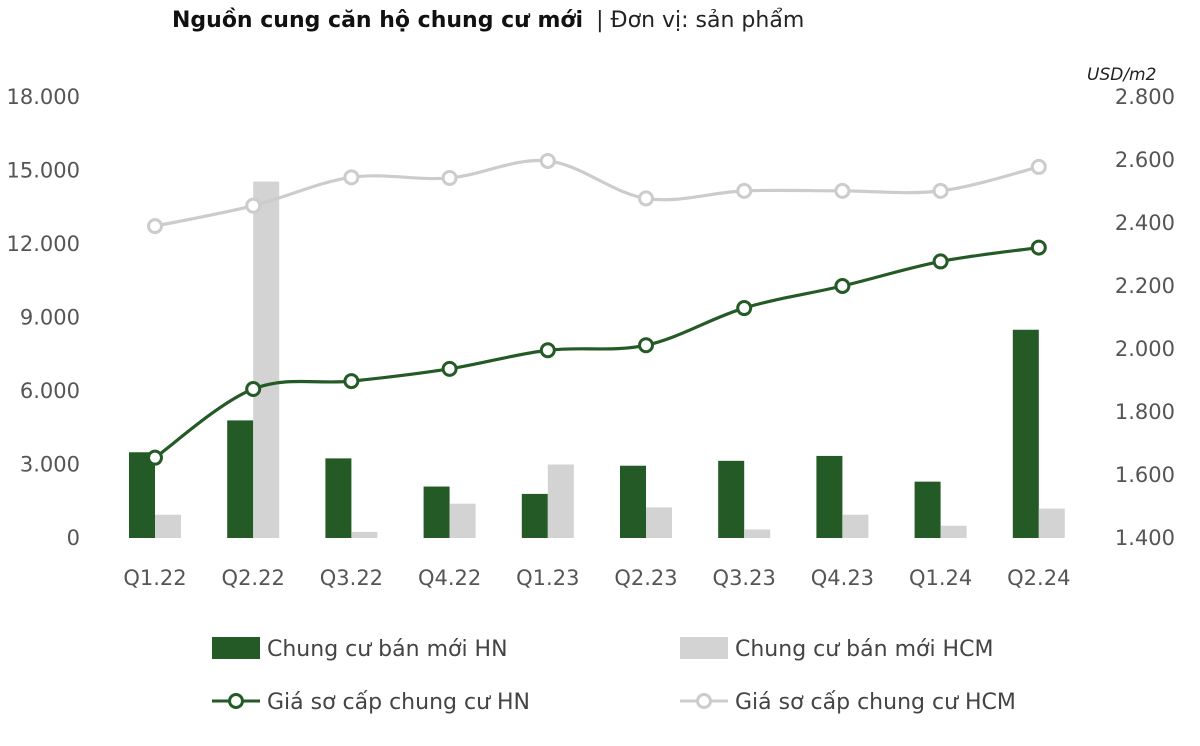  Describe the element at coordinates (43, 171) in the screenshot. I see `left-tick-label: 15.000` at that location.